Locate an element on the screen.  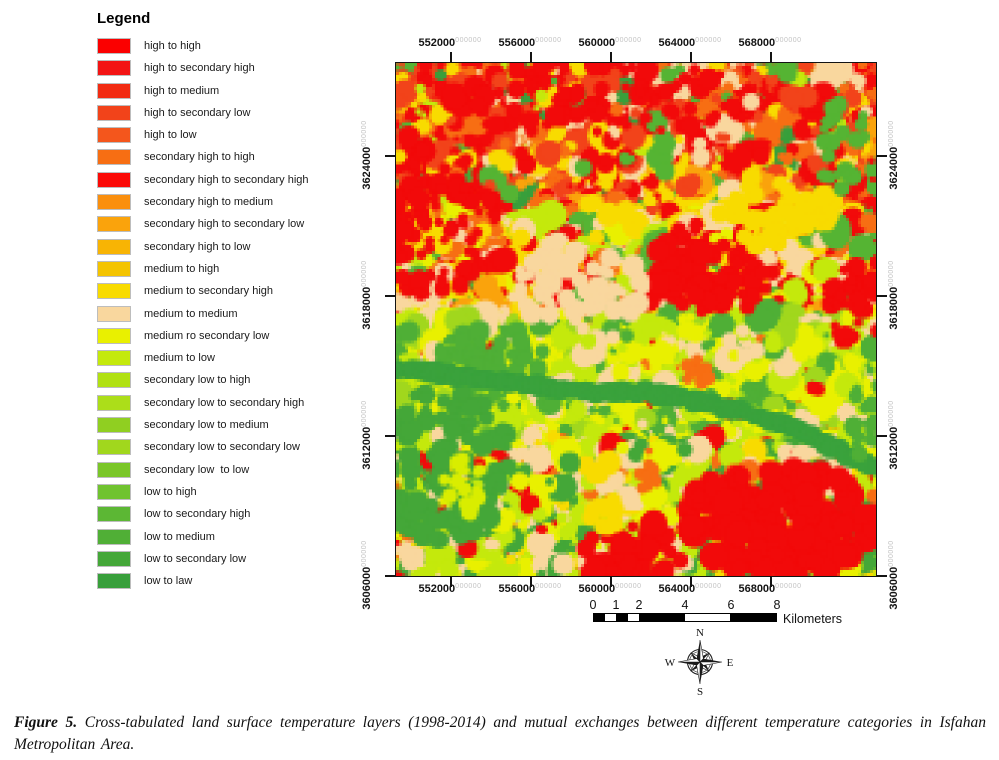
legend-item: medium to high is located at coordinates (203, 268).